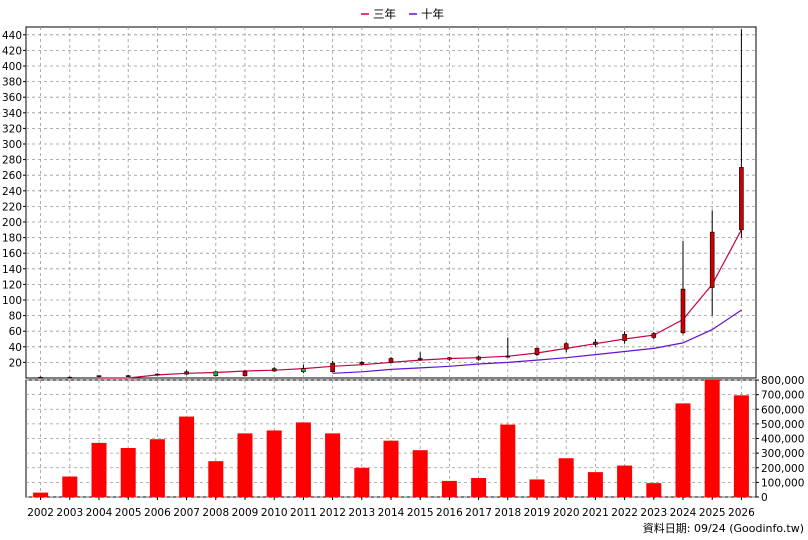 The height and width of the screenshot is (540, 808). What do you see at coordinates (15, 332) in the screenshot?
I see `price-tick-label: 60` at bounding box center [15, 332].